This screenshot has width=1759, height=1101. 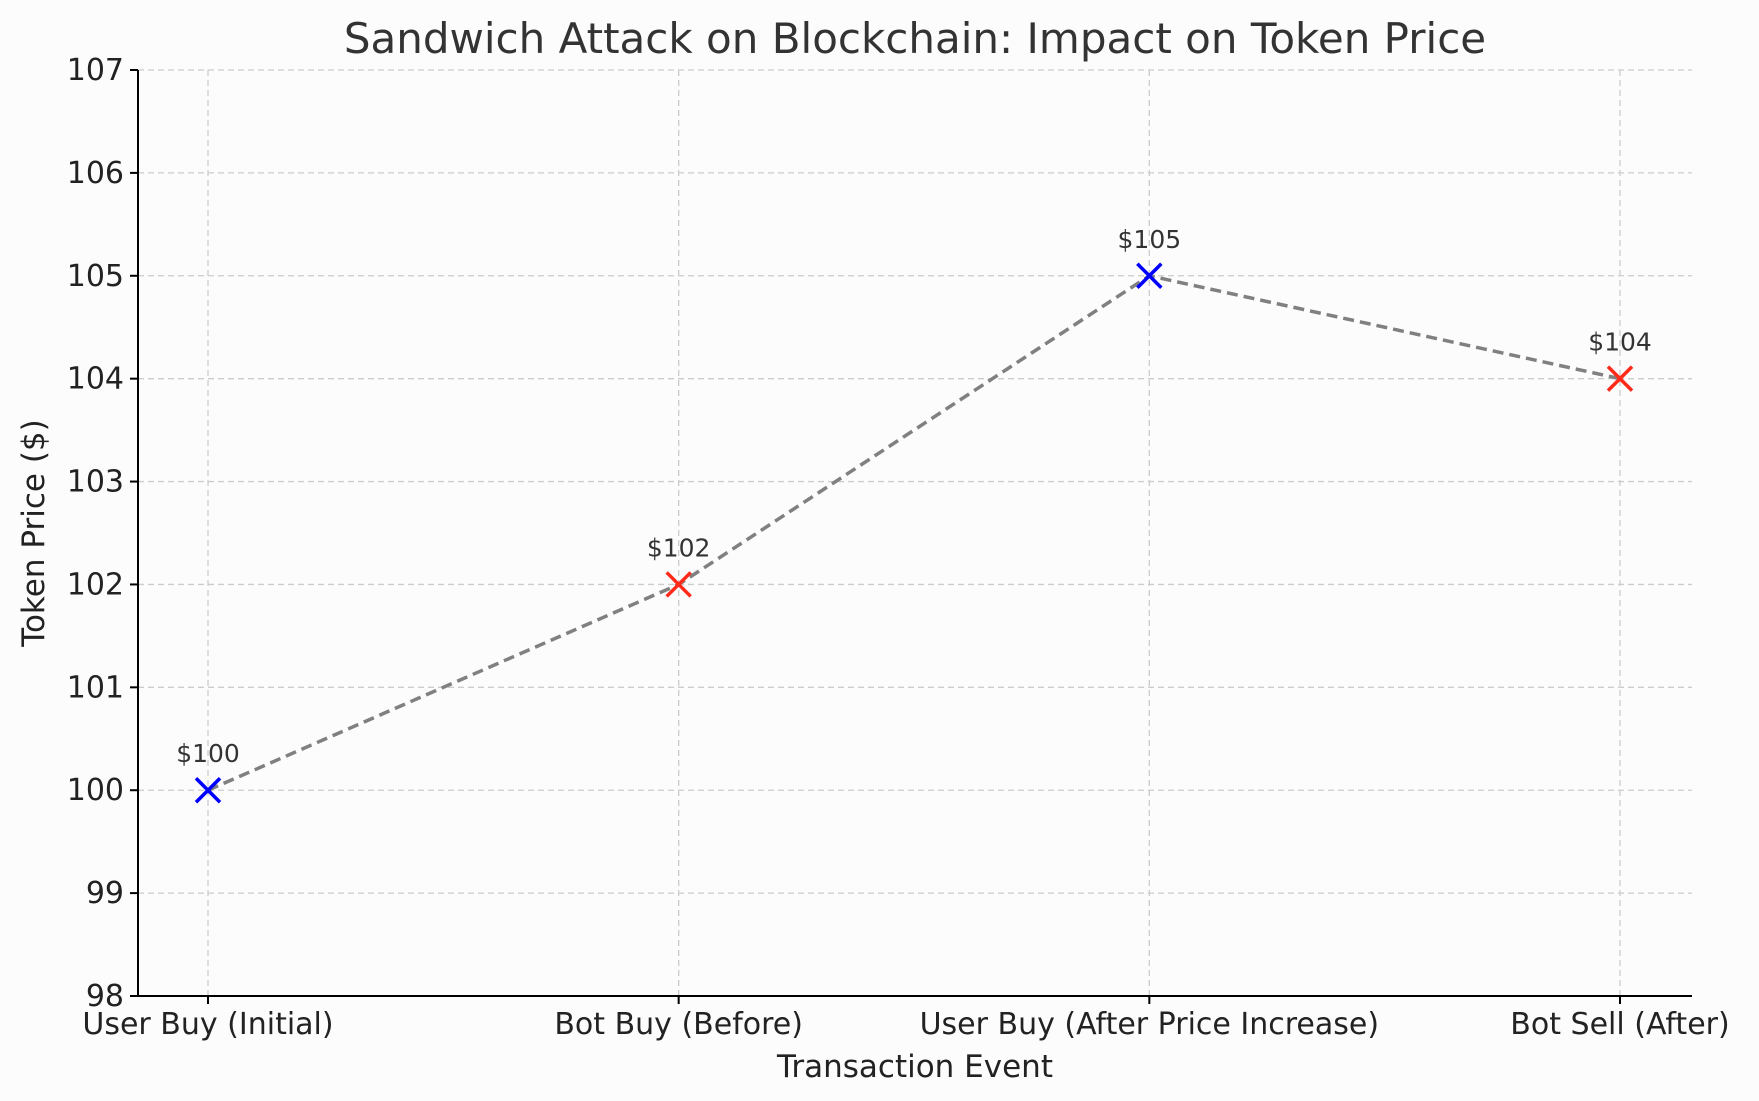 What do you see at coordinates (34, 533) in the screenshot?
I see `y-axis-label: Token Price ($)` at bounding box center [34, 533].